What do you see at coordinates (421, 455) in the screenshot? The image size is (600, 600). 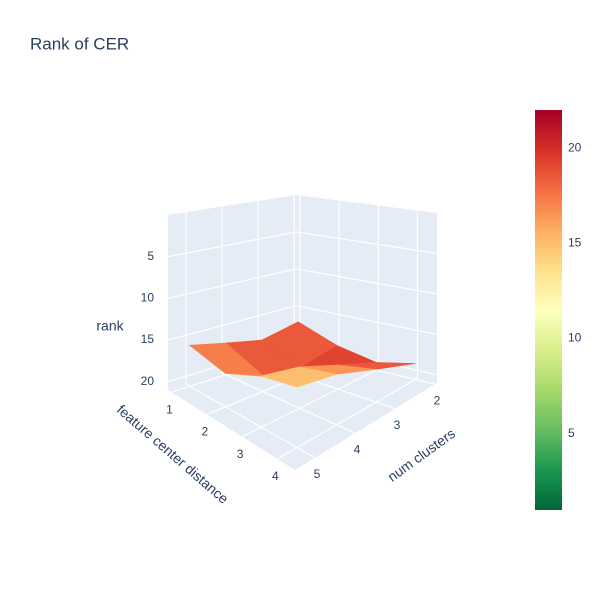 I see `y-axis-title: num clusters` at bounding box center [421, 455].